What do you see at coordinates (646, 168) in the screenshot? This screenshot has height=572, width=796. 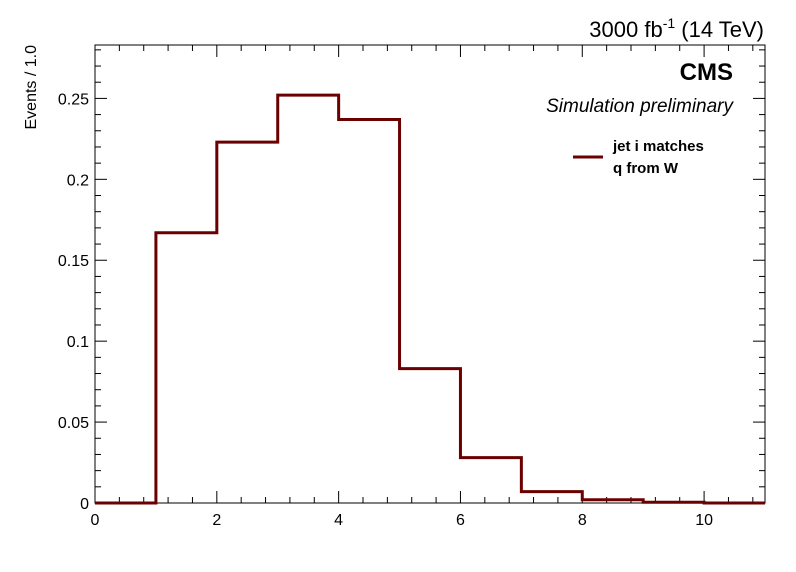 I see `legend-label-line-2: q from W` at bounding box center [646, 168].